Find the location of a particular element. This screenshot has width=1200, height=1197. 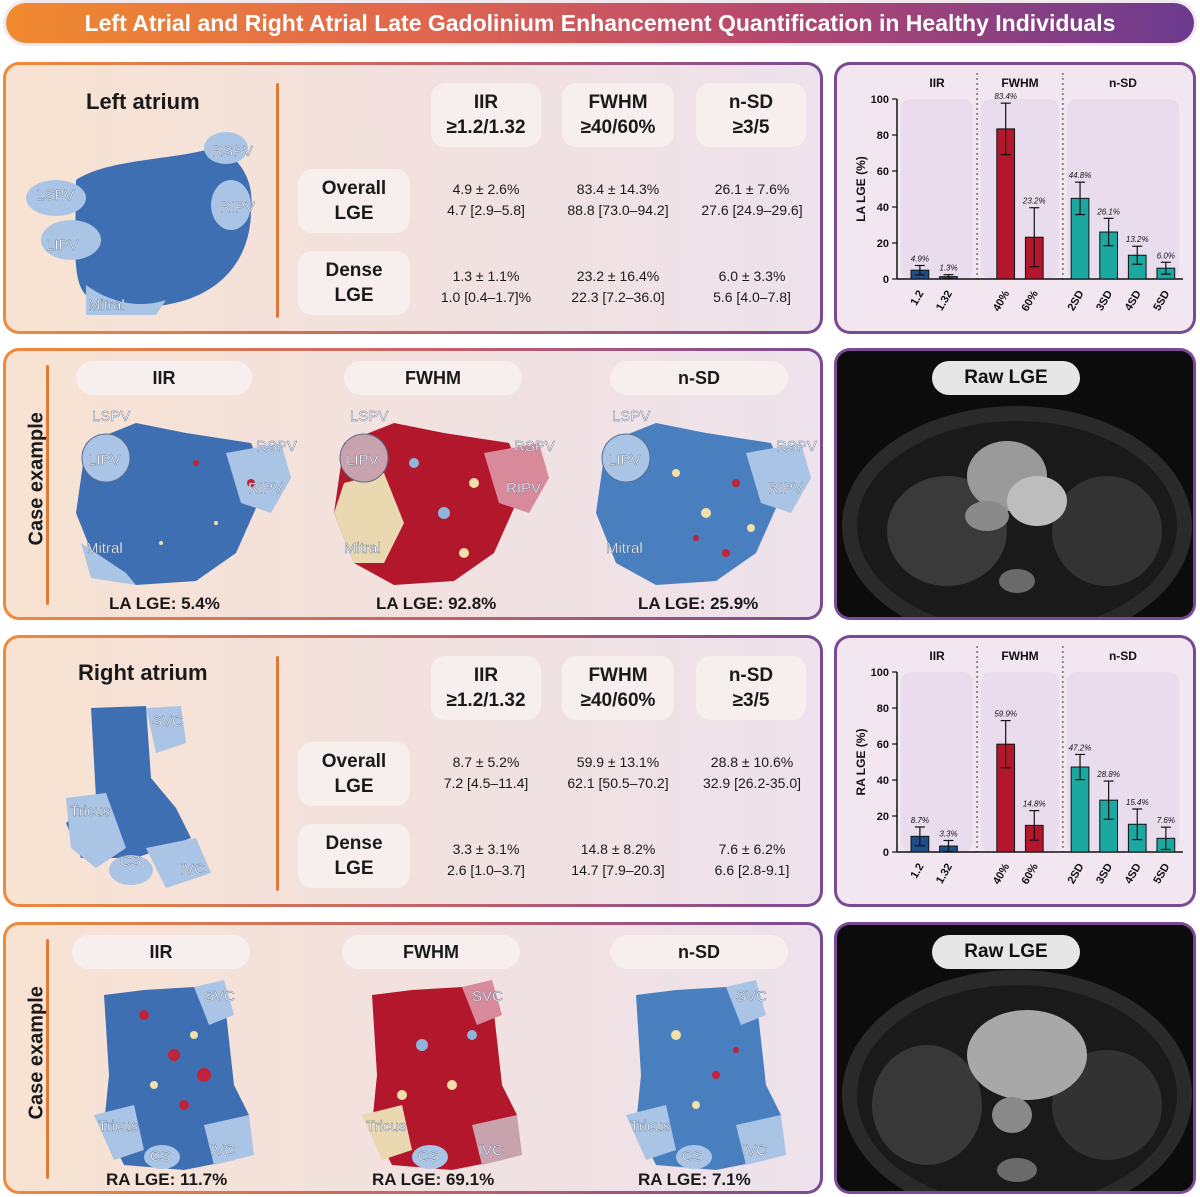

ra-case-iir-label-tricus: Tricus is located at coordinates (118, 1126).